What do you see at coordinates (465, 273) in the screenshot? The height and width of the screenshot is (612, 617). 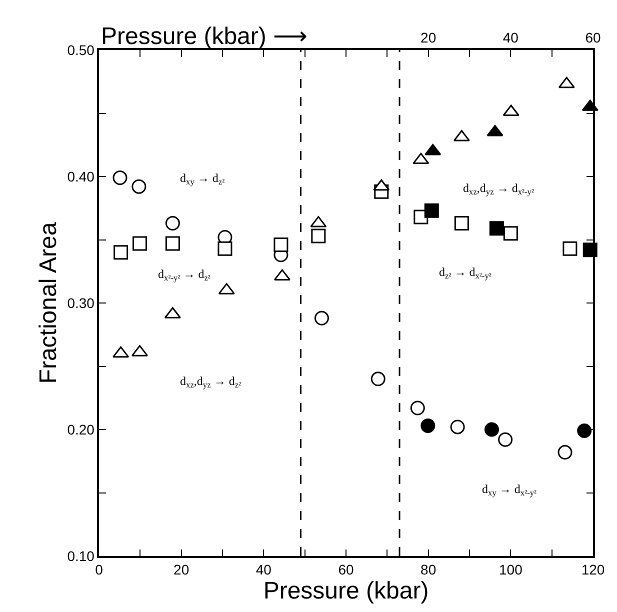 I see `annotation: d$_{z²}$ → d$_{x²-y²}$` at bounding box center [465, 273].